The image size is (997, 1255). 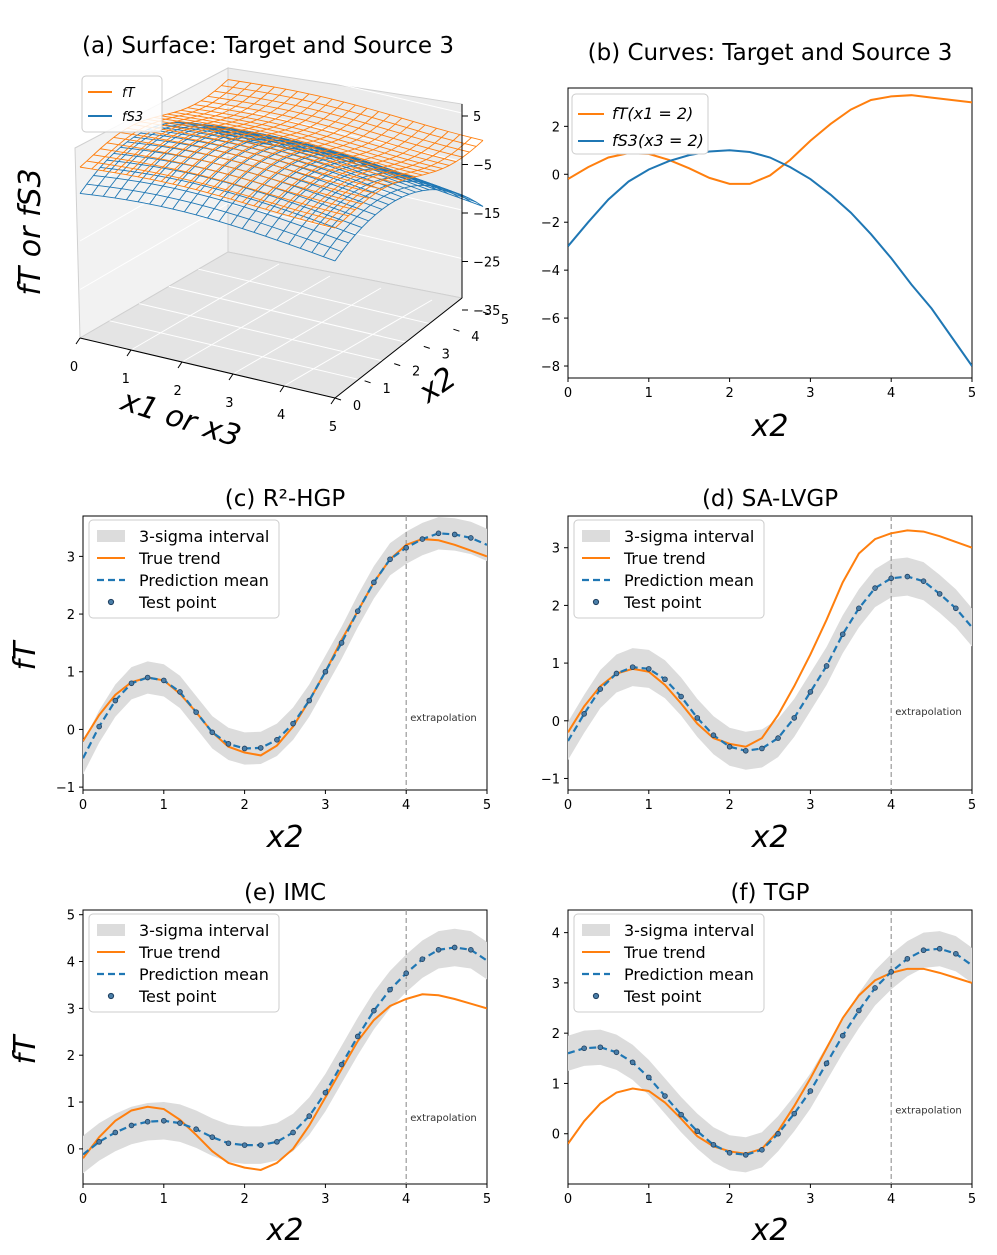 I want to click on surface-zlabel: fT or fS3, so click(x=30, y=231).